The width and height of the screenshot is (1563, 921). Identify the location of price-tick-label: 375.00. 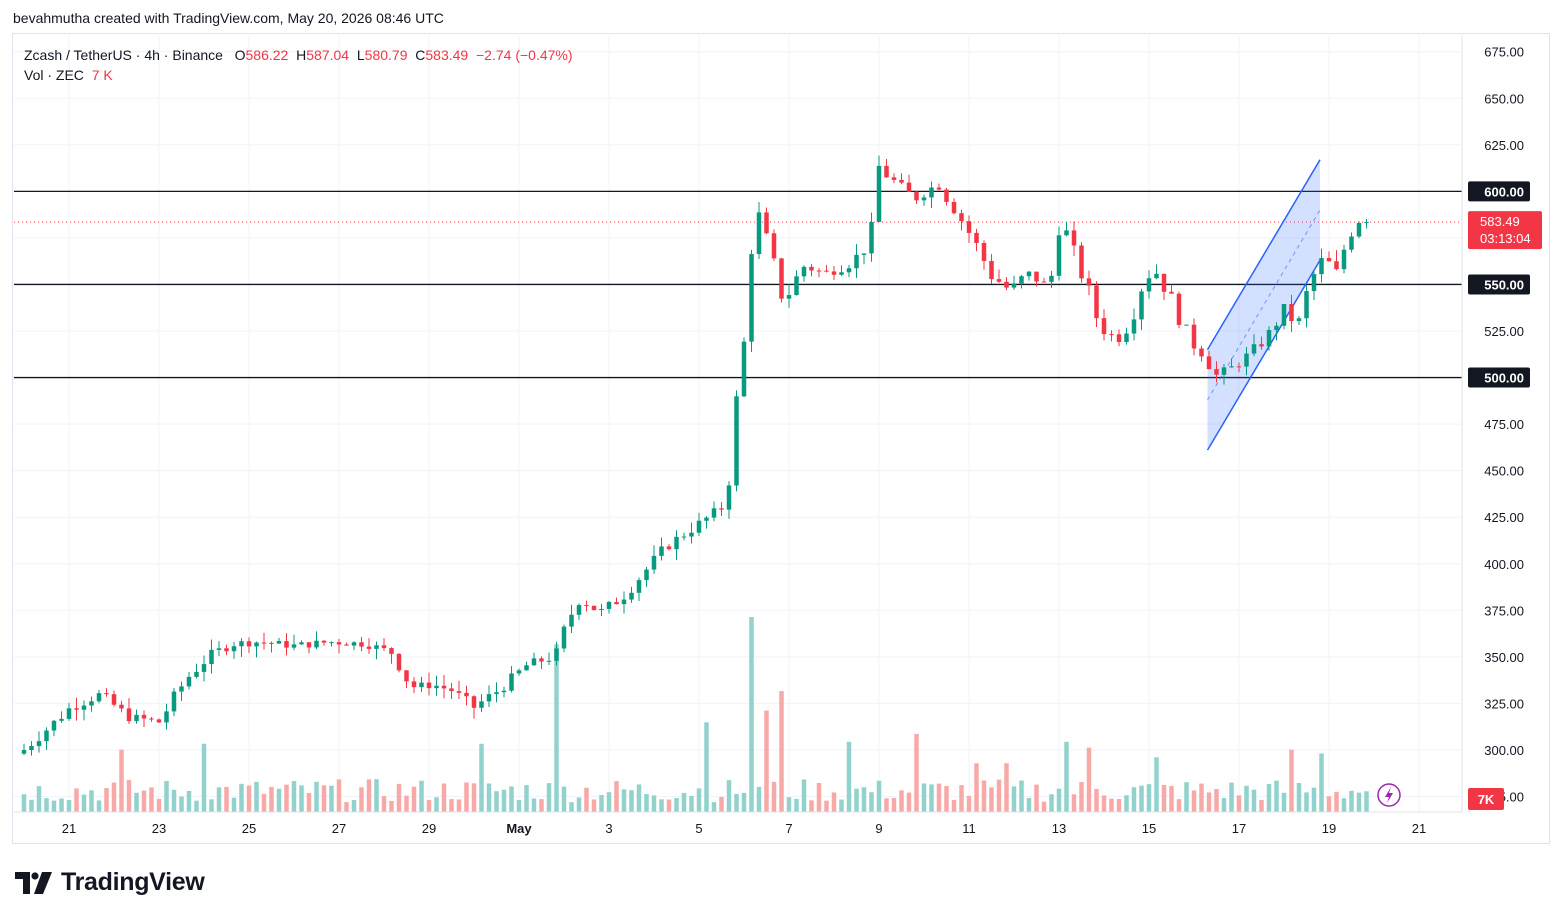
(1504, 610).